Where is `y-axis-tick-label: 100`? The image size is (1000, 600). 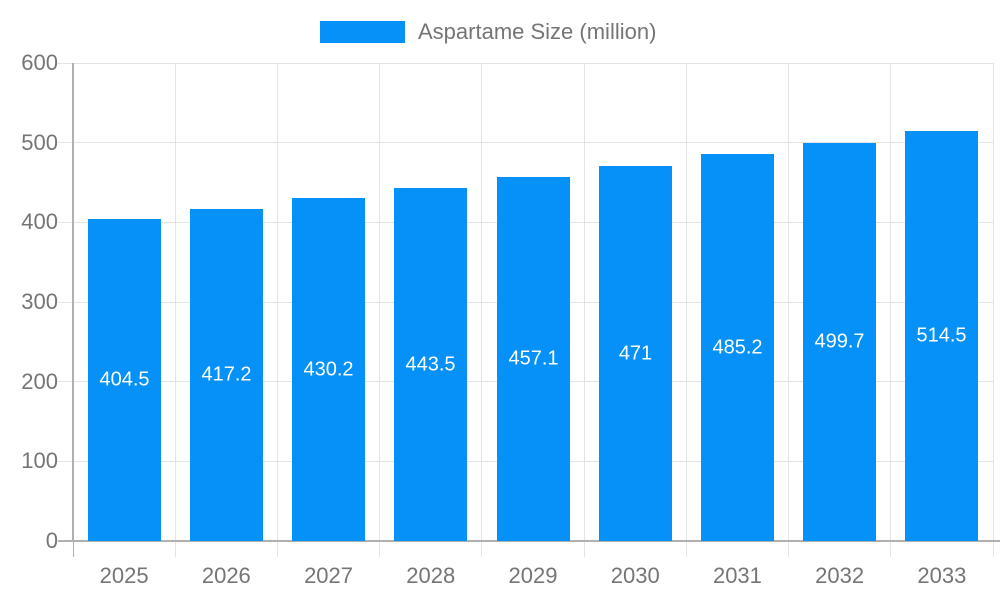 y-axis-tick-label: 100 is located at coordinates (39, 461).